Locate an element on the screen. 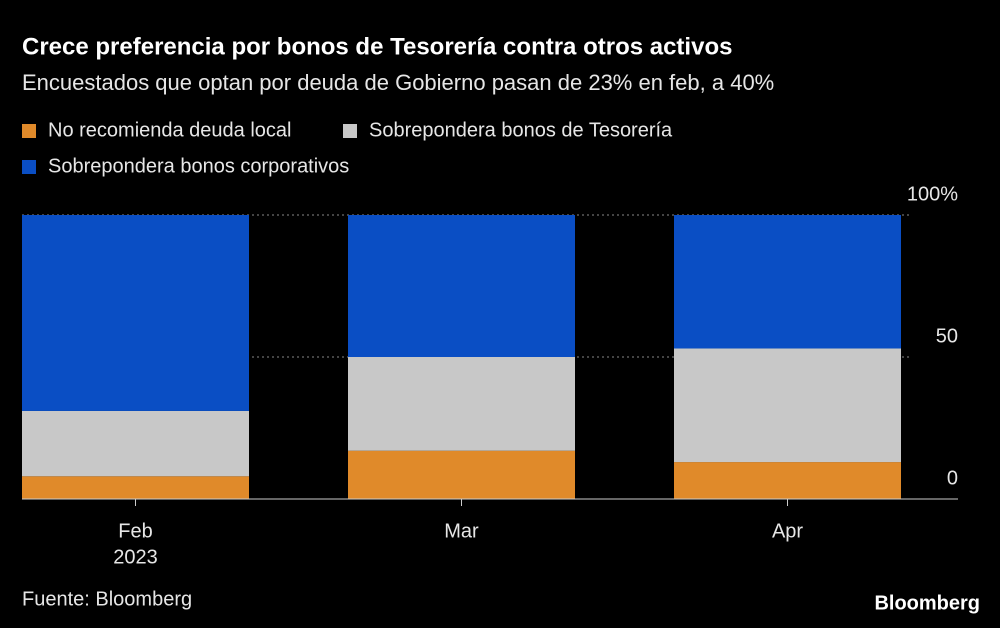 This screenshot has height=628, width=1000. brand: Bloomberg is located at coordinates (927, 603).